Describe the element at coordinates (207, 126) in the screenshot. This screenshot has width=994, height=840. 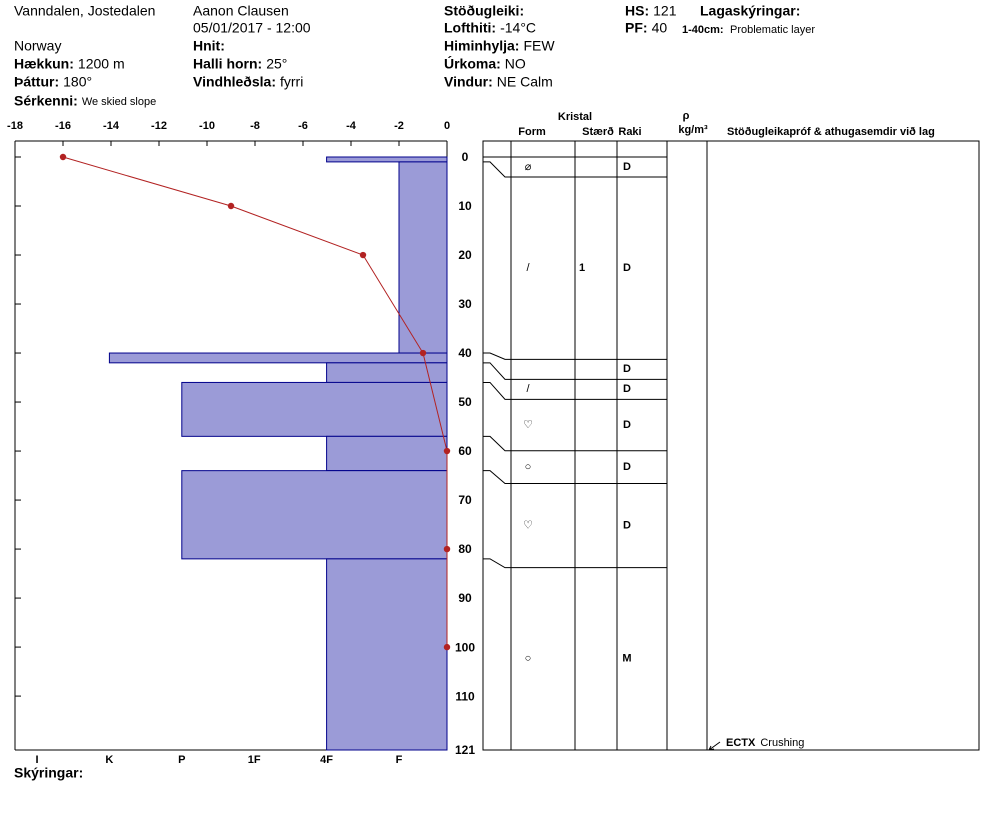
I see `x-tick-label: -10` at that location.